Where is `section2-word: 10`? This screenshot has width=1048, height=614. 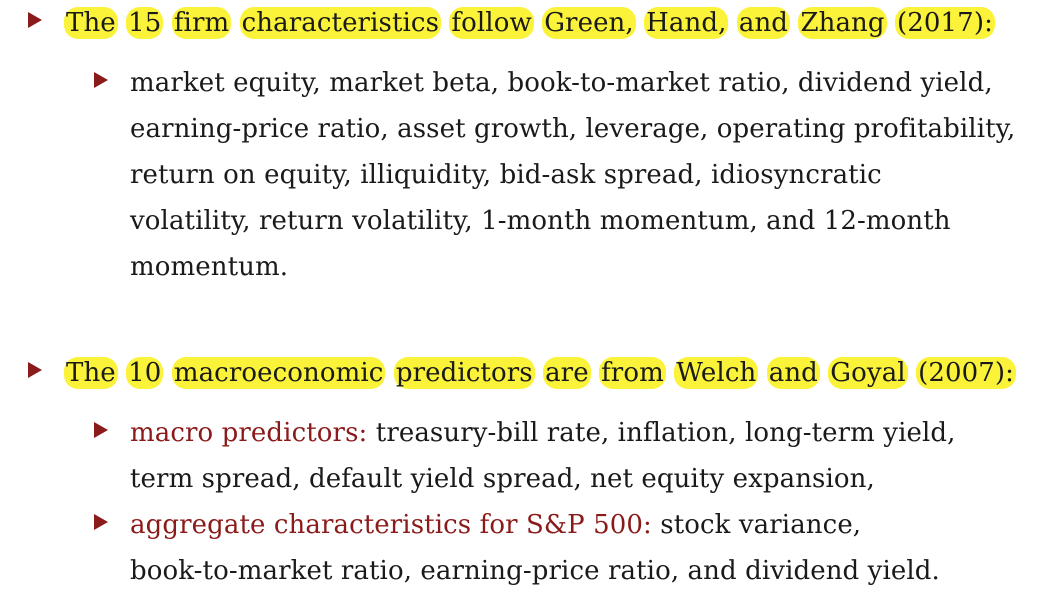 section2-word: 10 is located at coordinates (145, 373).